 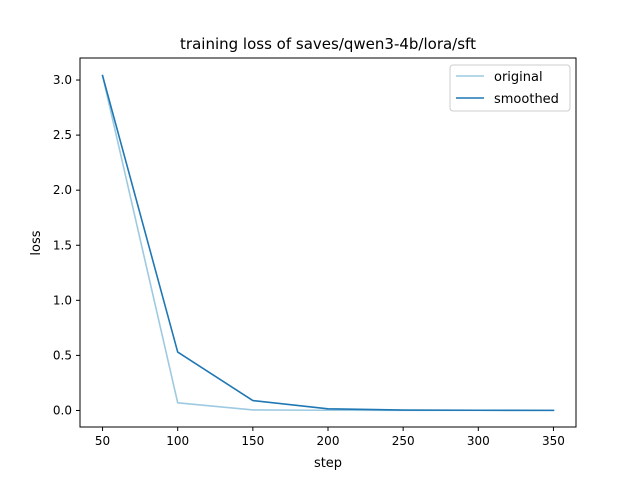 I want to click on y-tick-label: 0.5, so click(x=62, y=355).